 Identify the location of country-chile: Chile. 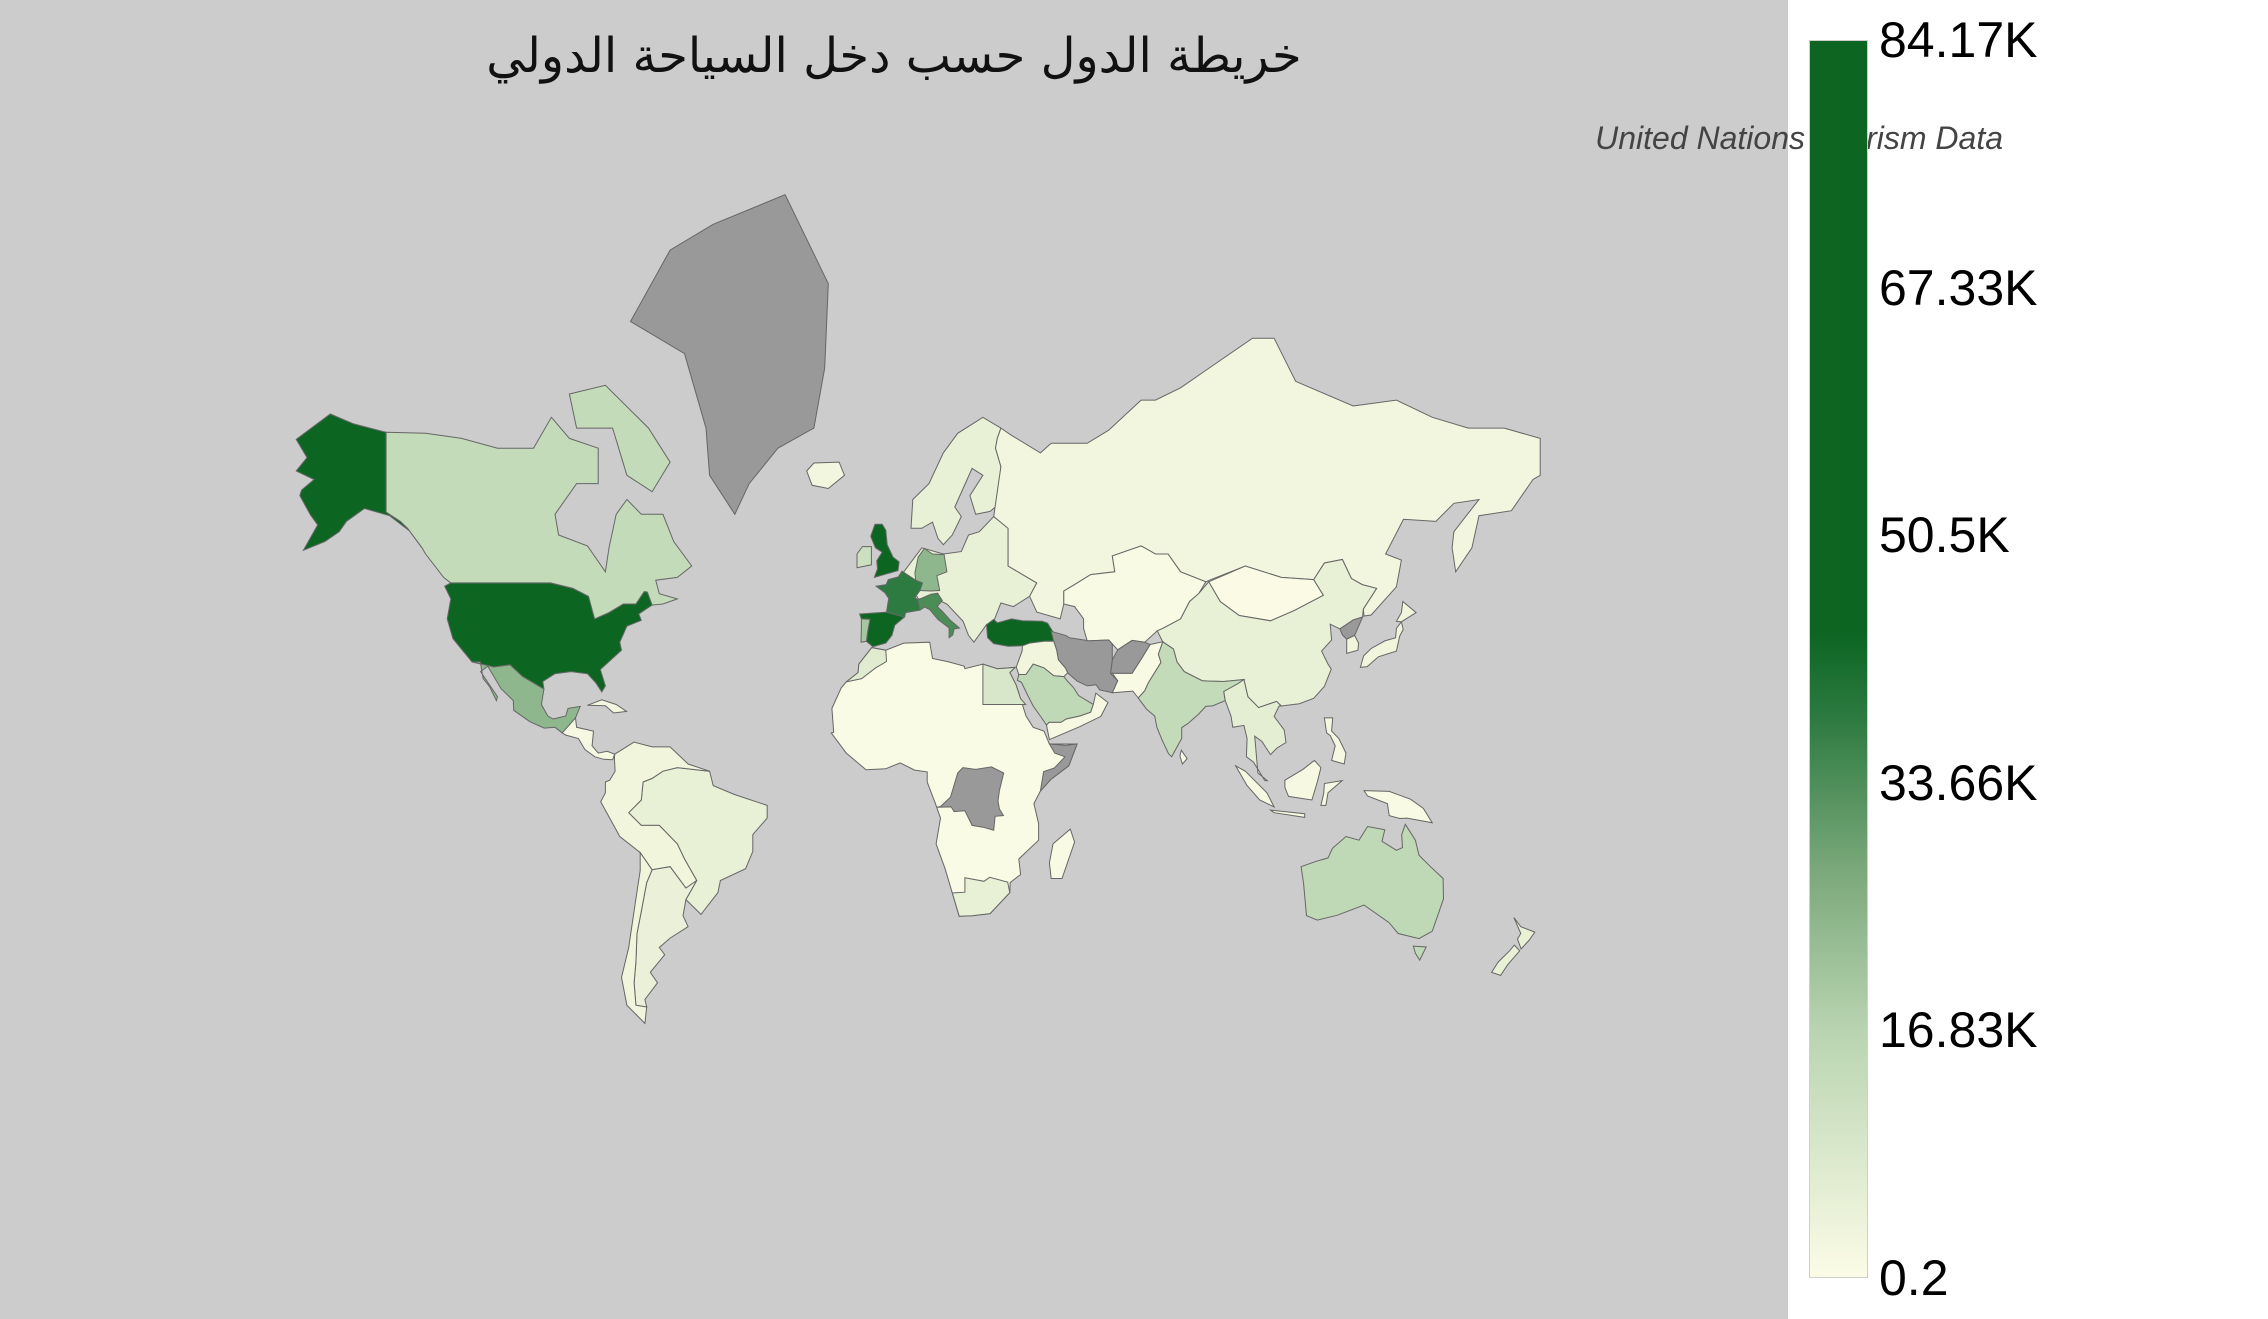
(636, 937).